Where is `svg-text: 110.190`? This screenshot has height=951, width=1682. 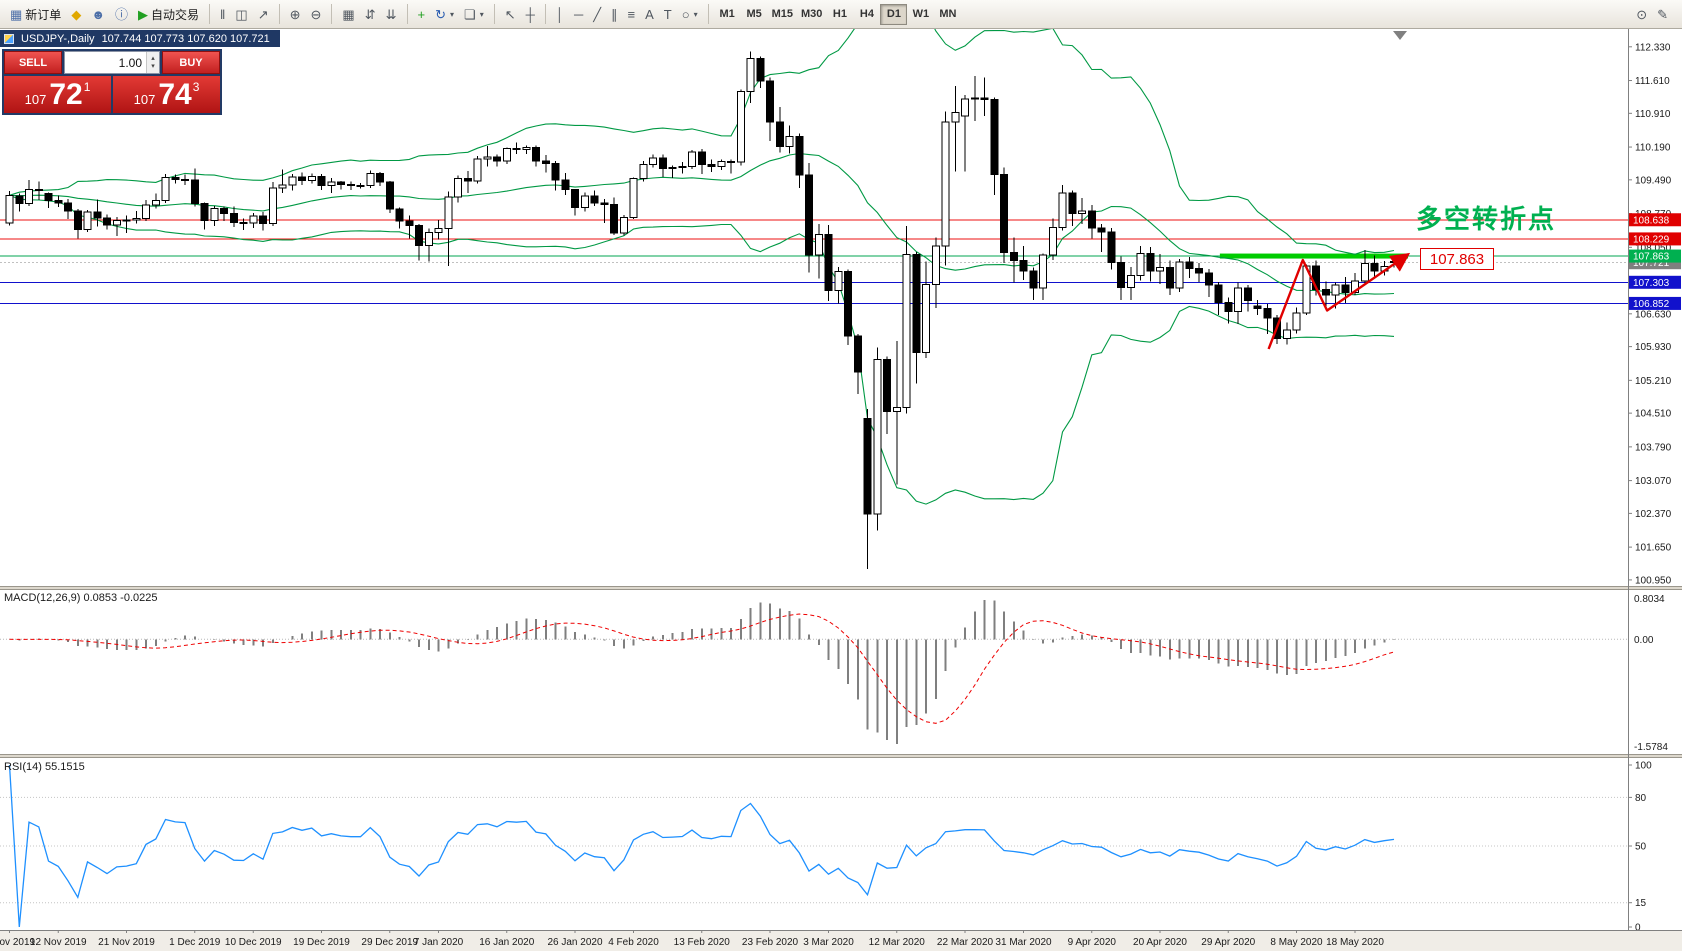 svg-text: 110.190 is located at coordinates (1653, 148).